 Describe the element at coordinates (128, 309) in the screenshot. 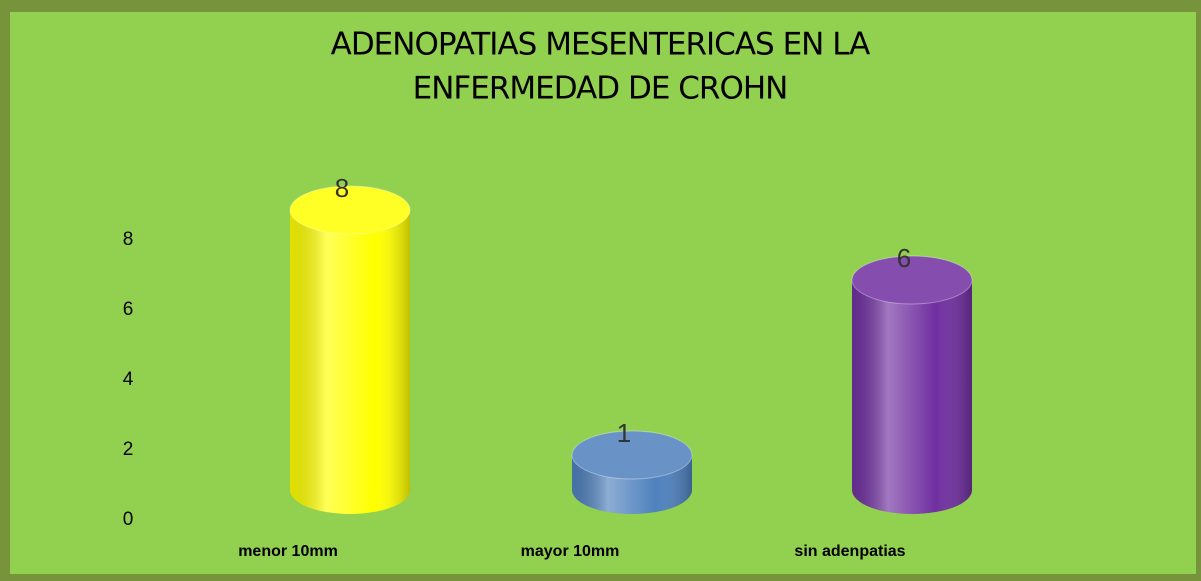

I see `y-tick-label: 6` at that location.